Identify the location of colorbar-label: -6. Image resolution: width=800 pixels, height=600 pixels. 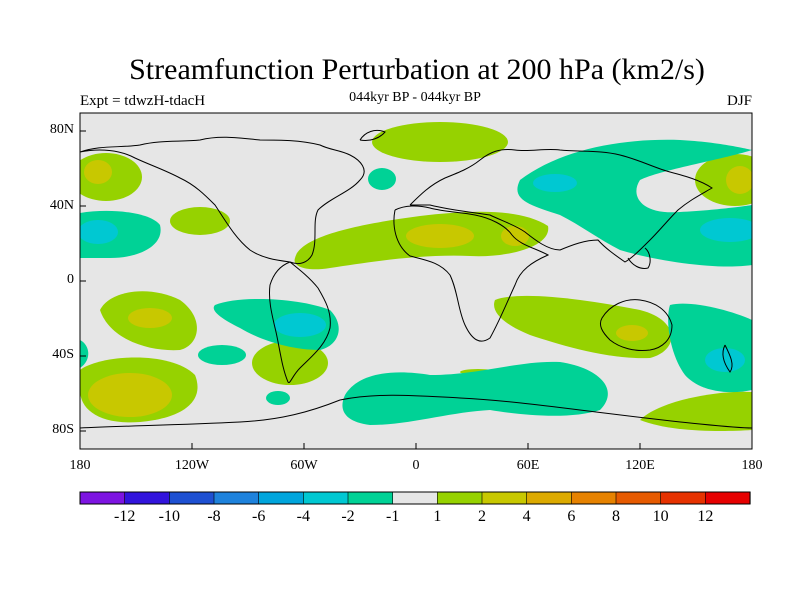
(258, 516).